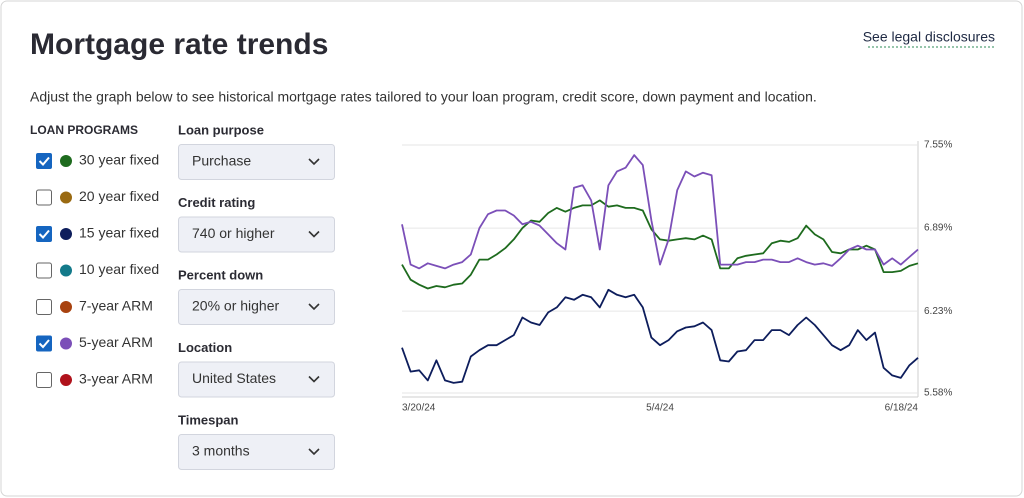 Image resolution: width=1024 pixels, height=498 pixels. I want to click on program-option: 3-year ARM, so click(94, 379).